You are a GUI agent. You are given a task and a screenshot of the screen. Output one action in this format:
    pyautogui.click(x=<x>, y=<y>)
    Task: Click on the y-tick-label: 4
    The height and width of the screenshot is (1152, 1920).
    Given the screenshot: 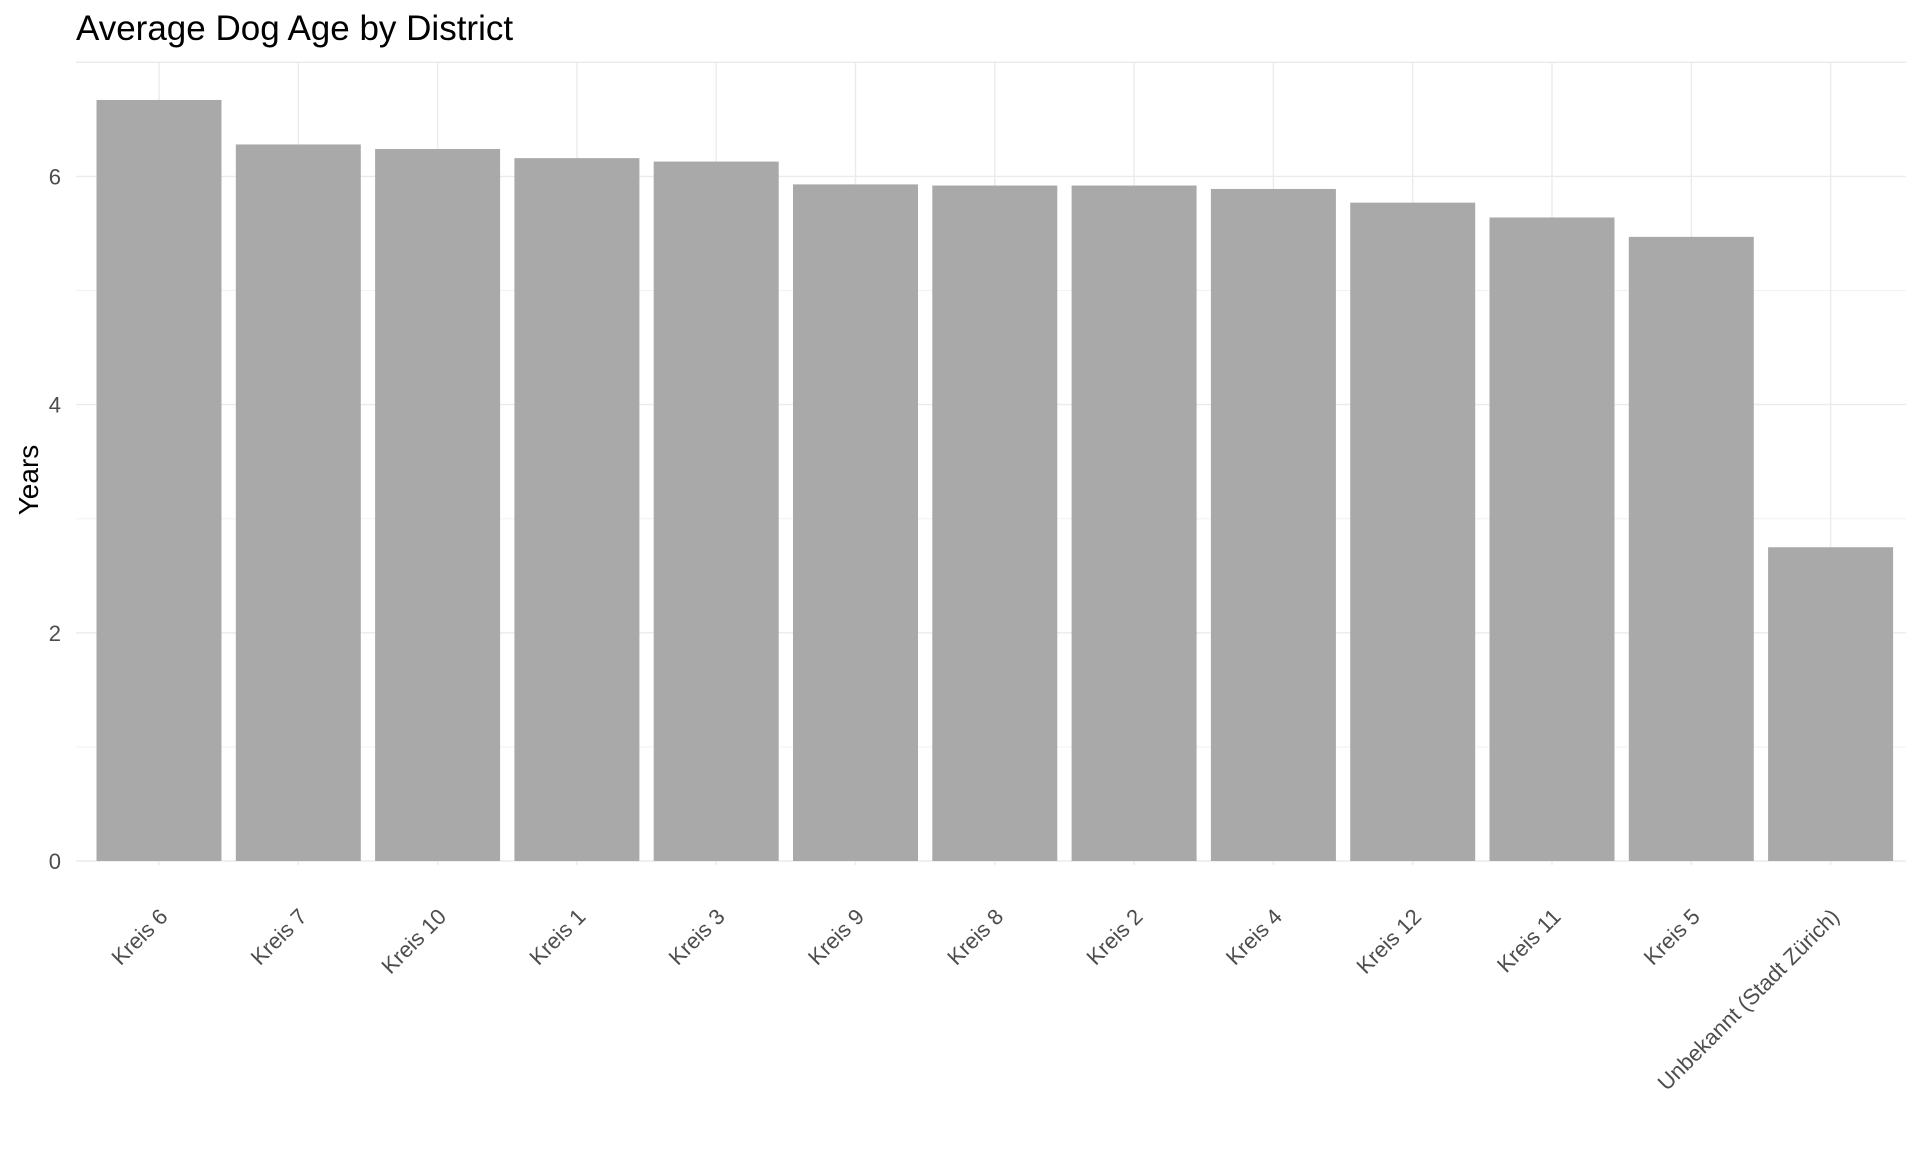 What is the action you would take?
    pyautogui.click(x=55, y=405)
    